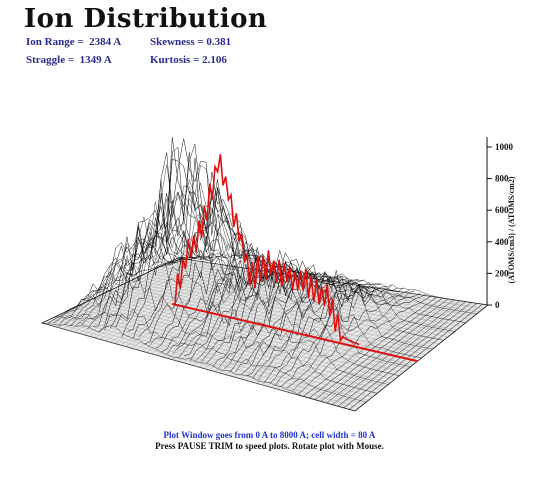  Describe the element at coordinates (497, 305) in the screenshot. I see `z-axis-tick-label: 0` at that location.